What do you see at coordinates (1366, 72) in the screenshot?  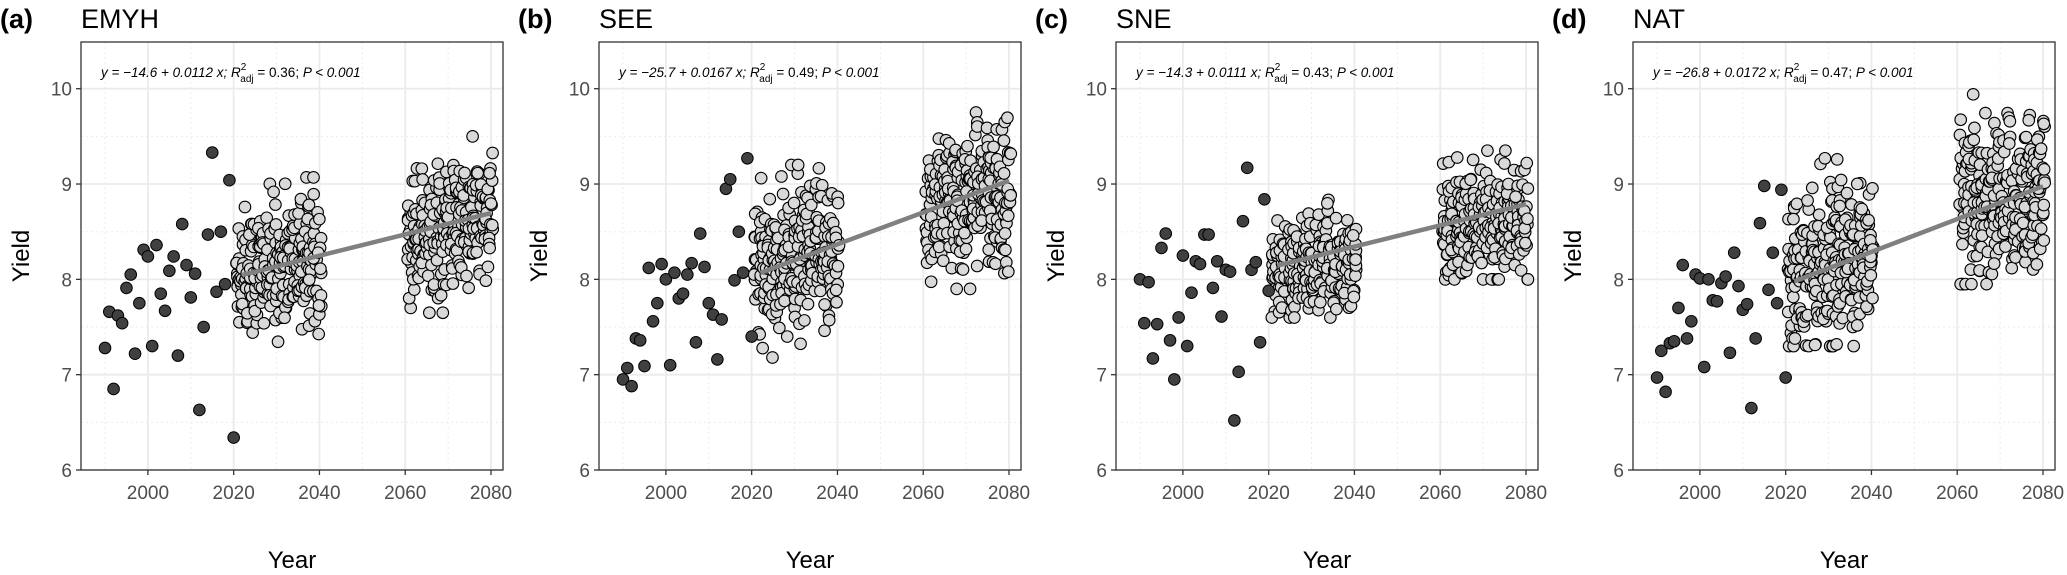 I see `p-value: P < 0.001` at bounding box center [1366, 72].